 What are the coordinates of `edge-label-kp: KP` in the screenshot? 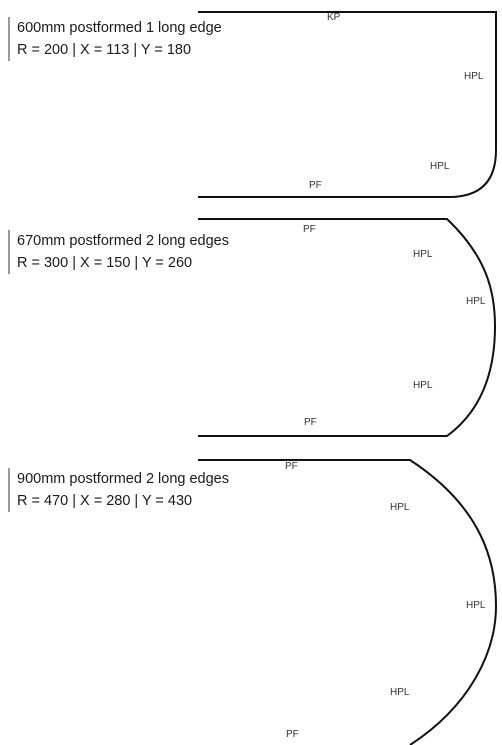 It's located at (334, 17).